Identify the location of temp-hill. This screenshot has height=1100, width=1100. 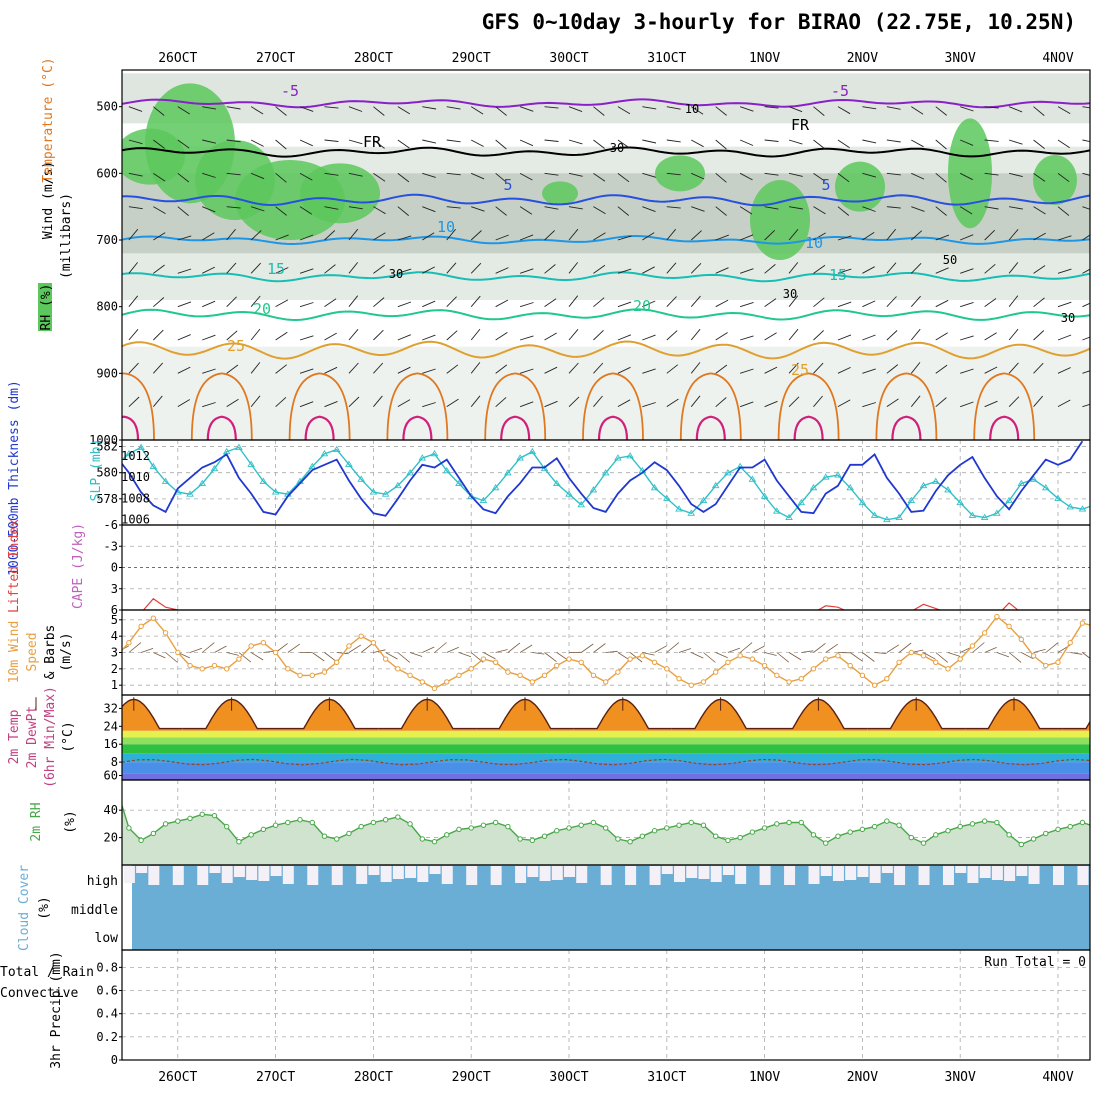
(329, 715).